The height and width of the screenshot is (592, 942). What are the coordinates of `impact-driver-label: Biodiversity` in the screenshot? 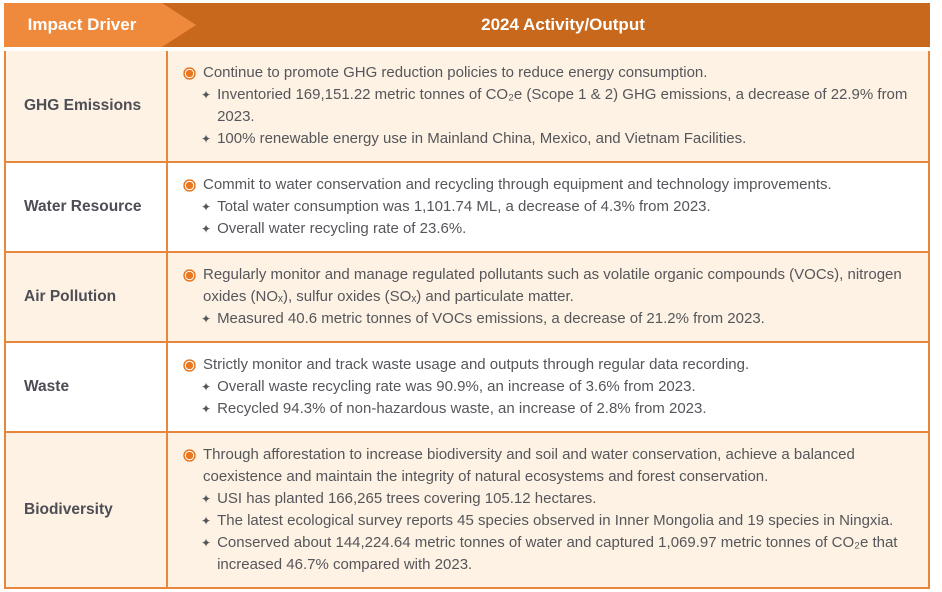 It's located at (68, 509).